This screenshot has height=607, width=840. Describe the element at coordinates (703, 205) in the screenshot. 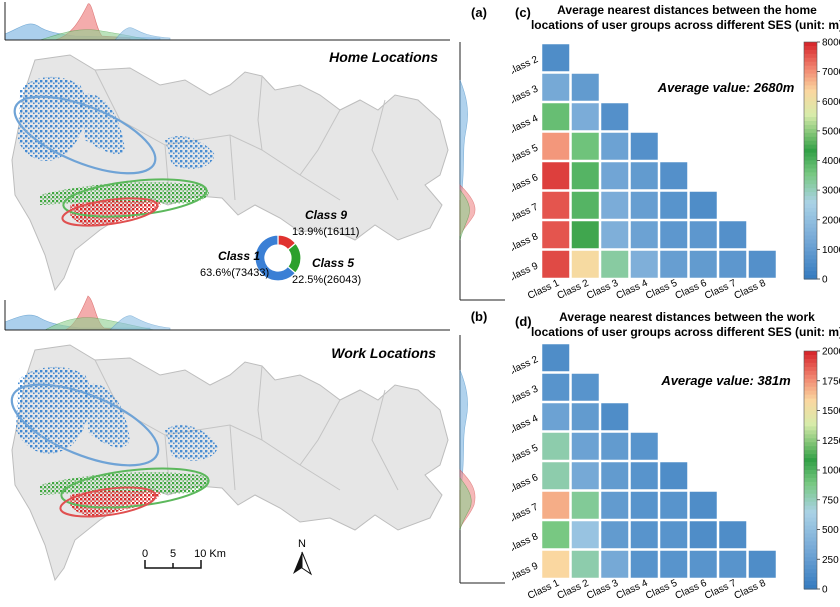

I see `heat-c-cell-class7-class6` at that location.